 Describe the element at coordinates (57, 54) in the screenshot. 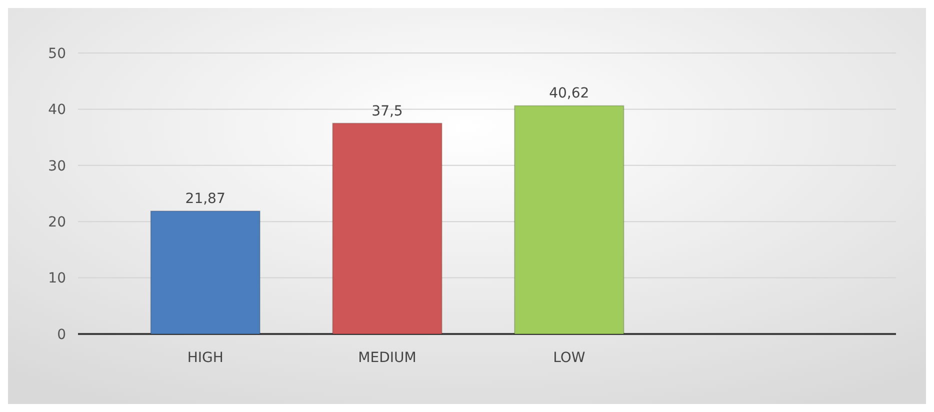

I see `y-tick-label: 50` at that location.